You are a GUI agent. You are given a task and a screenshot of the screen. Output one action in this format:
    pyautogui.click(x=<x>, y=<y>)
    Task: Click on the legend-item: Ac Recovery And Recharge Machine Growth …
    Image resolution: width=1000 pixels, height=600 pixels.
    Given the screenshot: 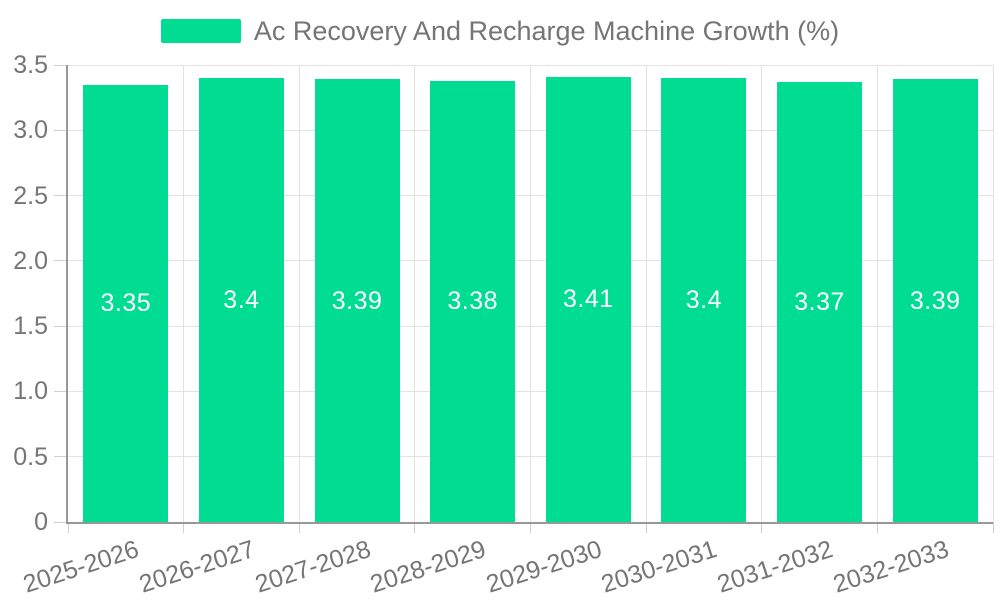 What is the action you would take?
    pyautogui.click(x=500, y=31)
    